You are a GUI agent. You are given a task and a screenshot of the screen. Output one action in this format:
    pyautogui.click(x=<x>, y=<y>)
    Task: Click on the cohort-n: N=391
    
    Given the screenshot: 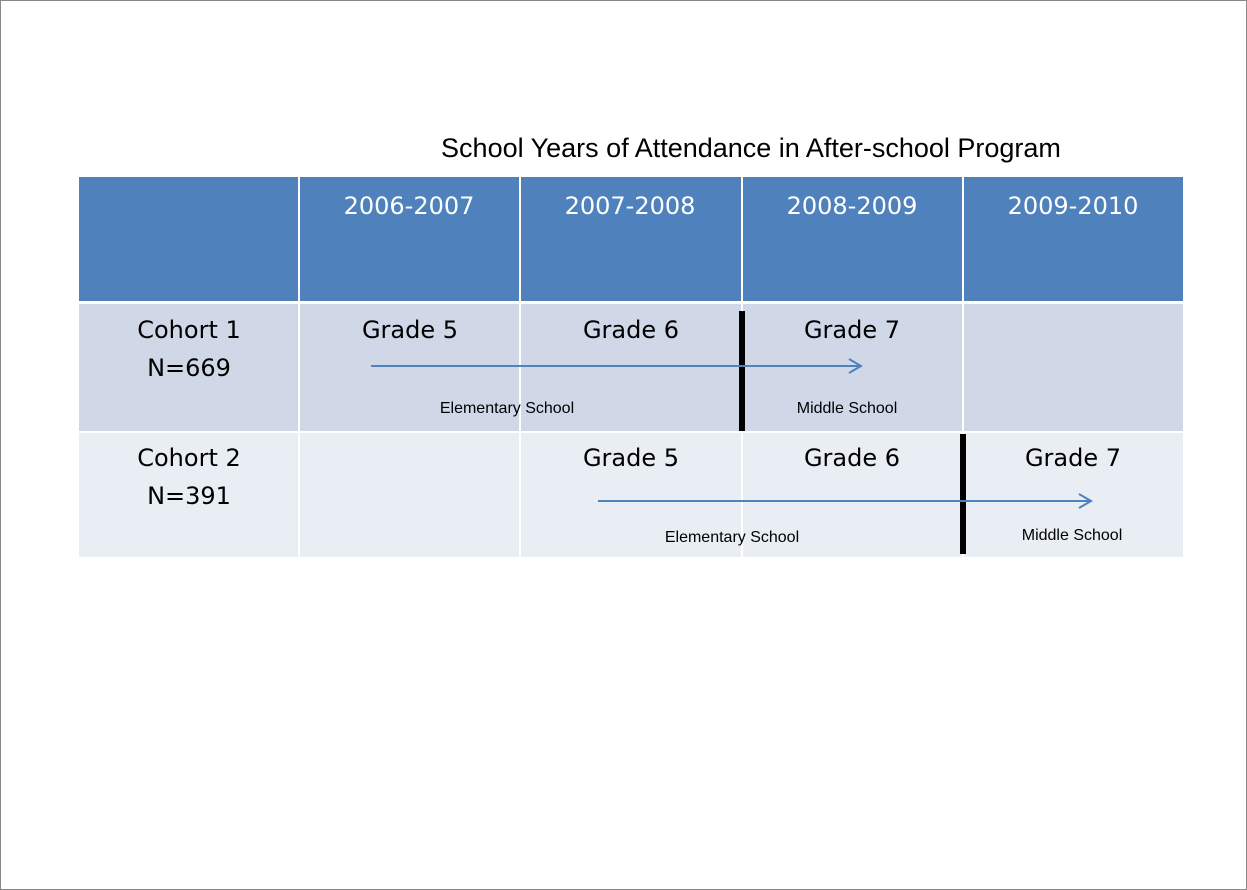 What is the action you would take?
    pyautogui.click(x=189, y=496)
    